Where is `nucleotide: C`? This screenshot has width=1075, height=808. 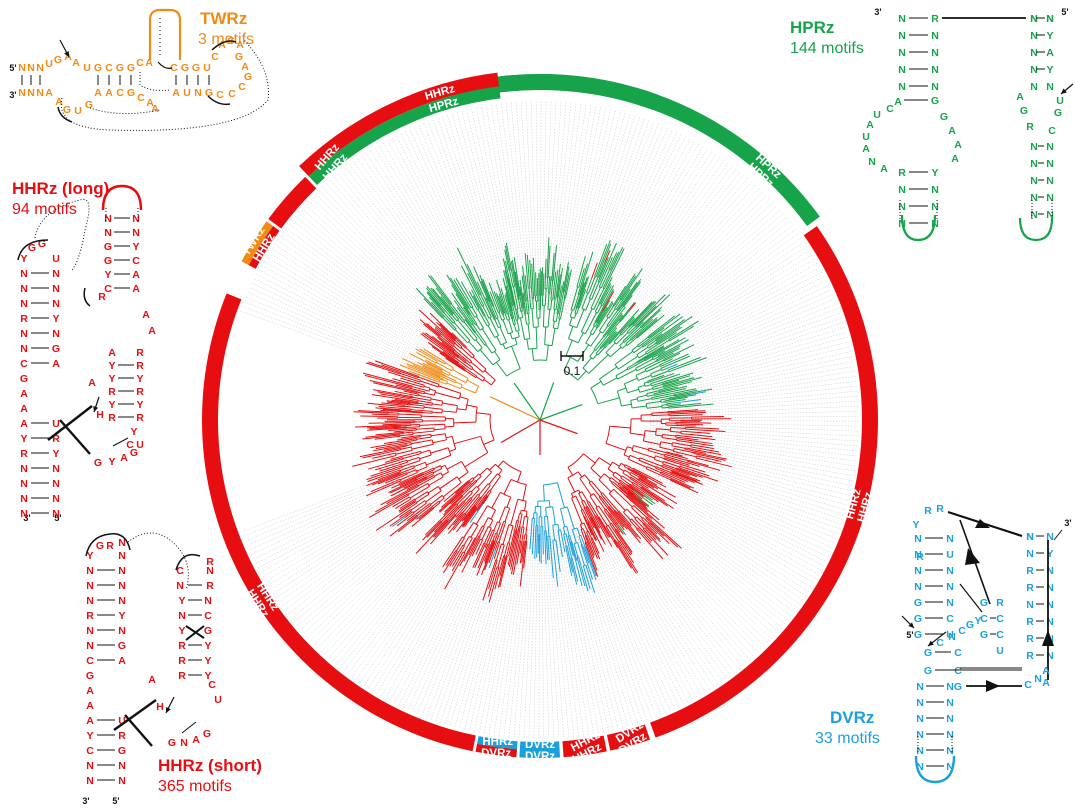 nucleotide: C is located at coordinates (950, 619).